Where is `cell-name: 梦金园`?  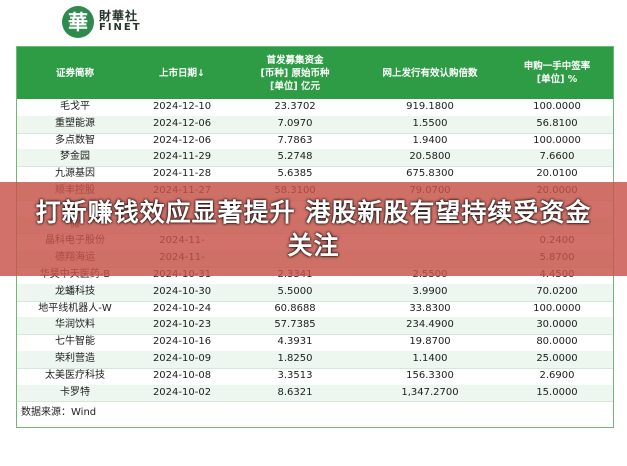
cell-name: 梦金园 is located at coordinates (75, 157).